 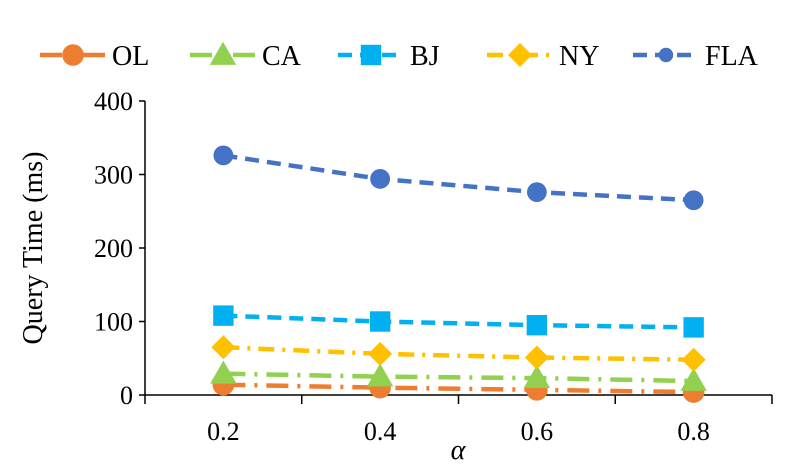 I want to click on series-ca, so click(x=458, y=375).